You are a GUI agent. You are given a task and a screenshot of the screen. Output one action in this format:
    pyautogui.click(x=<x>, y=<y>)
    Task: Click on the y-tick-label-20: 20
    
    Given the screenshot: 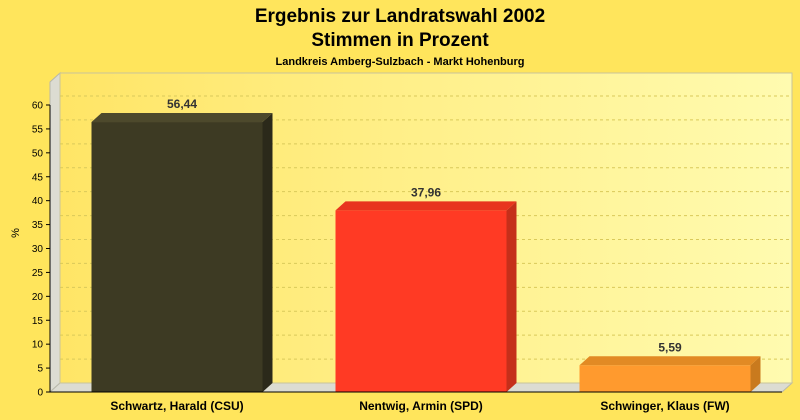 What is the action you would take?
    pyautogui.click(x=38, y=297)
    